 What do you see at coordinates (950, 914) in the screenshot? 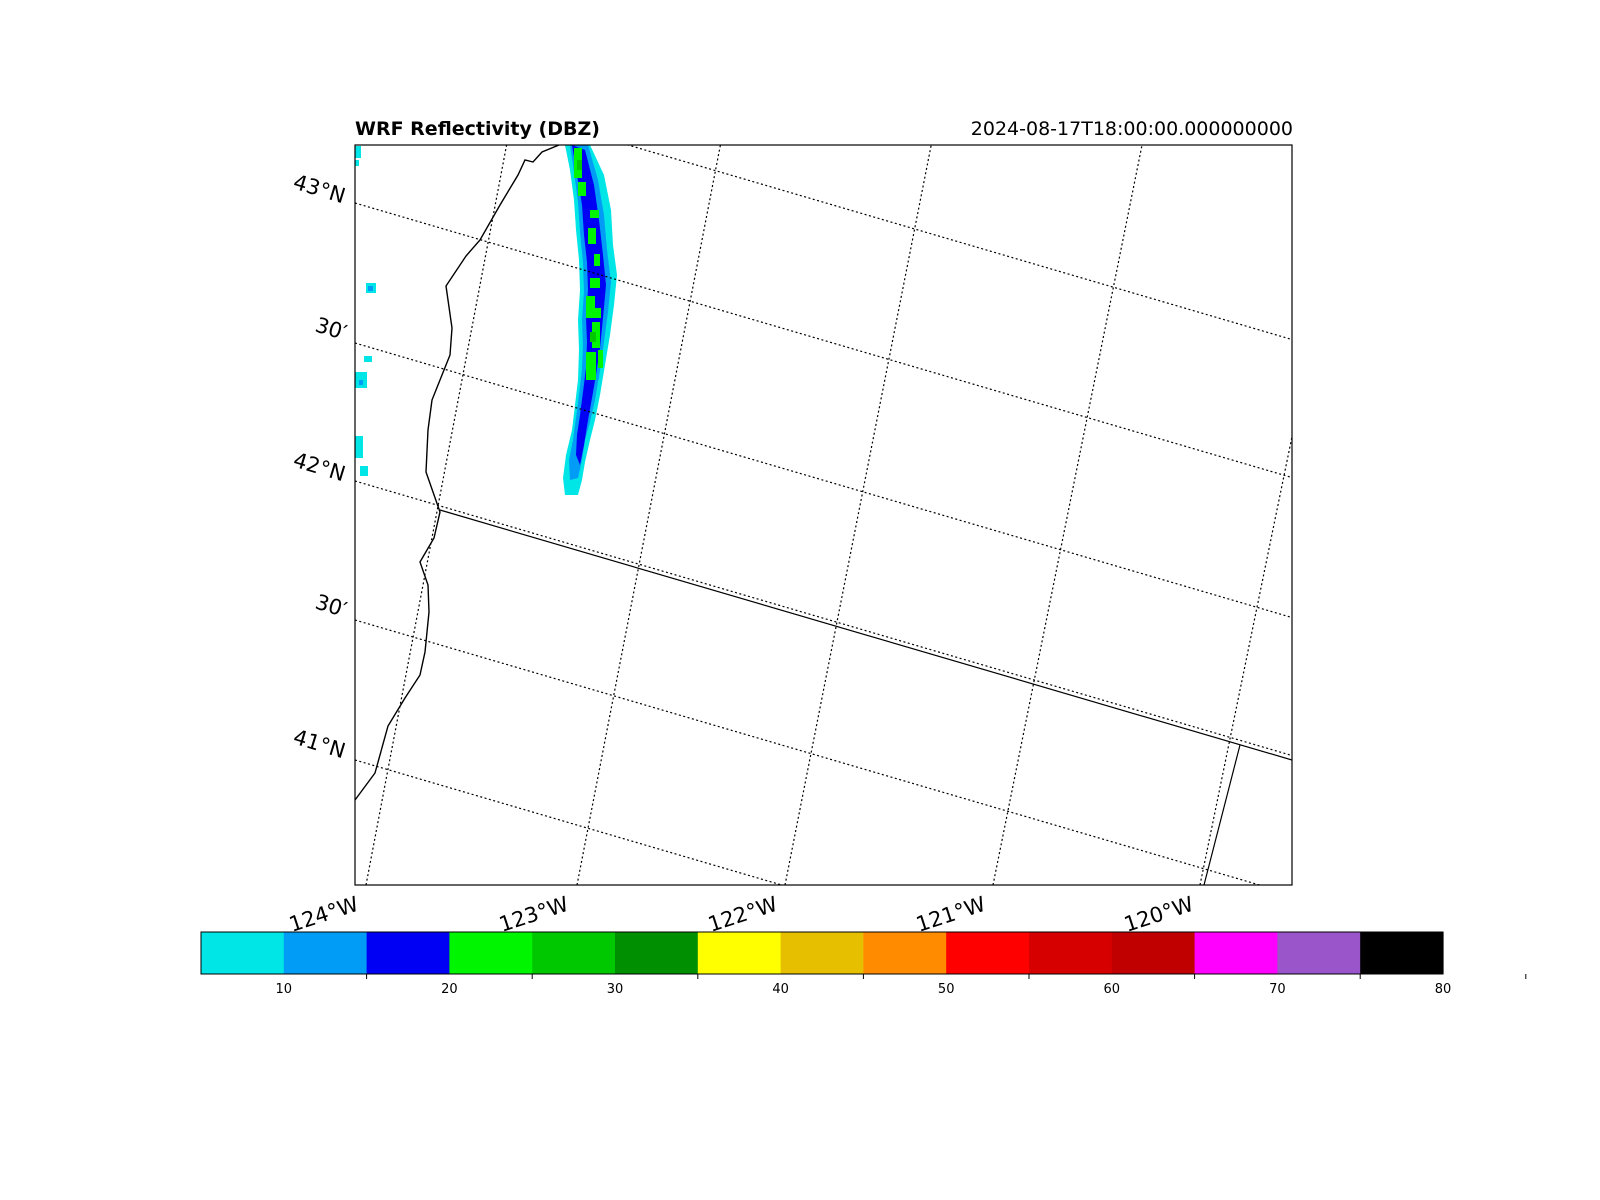
I see `lon-label: 121°W` at bounding box center [950, 914].